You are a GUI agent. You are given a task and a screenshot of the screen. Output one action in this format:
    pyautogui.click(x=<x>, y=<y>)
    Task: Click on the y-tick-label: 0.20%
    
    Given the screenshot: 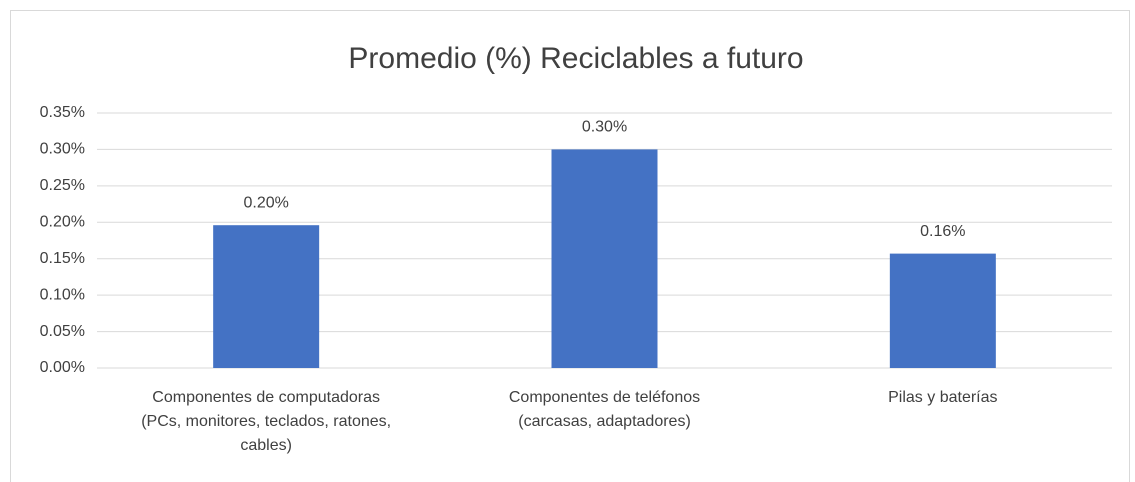 What is the action you would take?
    pyautogui.click(x=62, y=222)
    